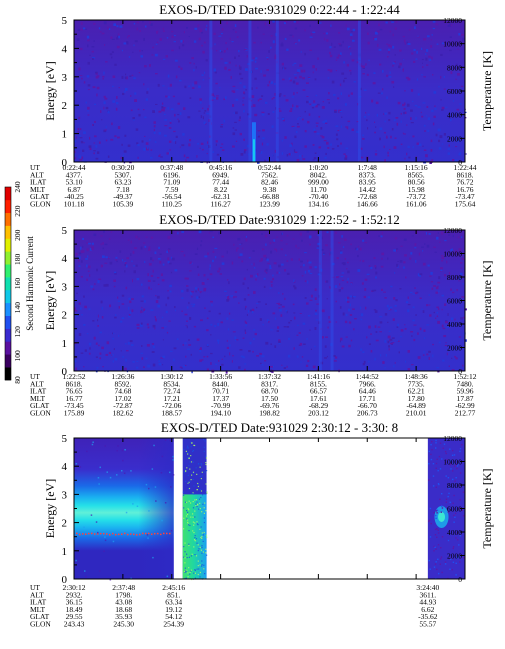 Image resolution: width=505 pixels, height=649 pixels. I want to click on y-tick-label: 2, so click(65, 316).